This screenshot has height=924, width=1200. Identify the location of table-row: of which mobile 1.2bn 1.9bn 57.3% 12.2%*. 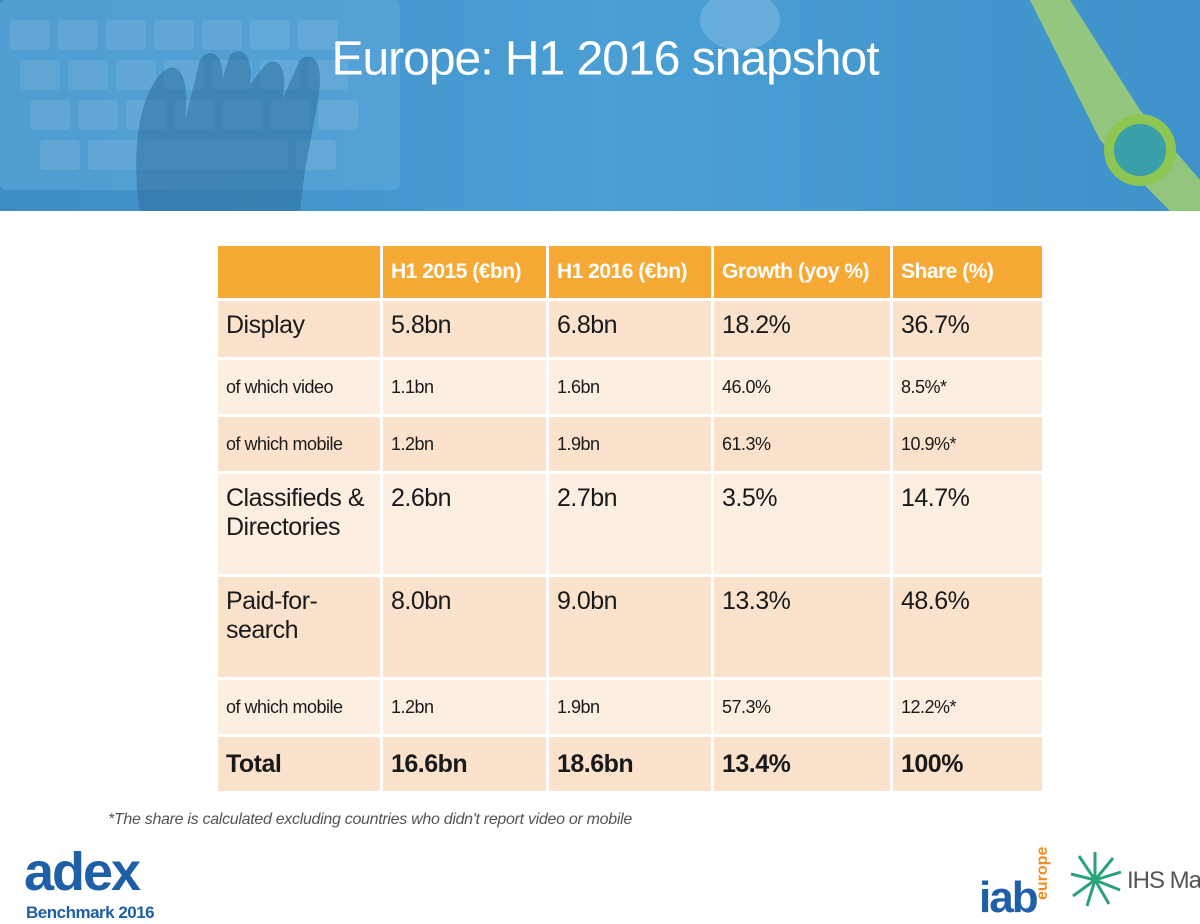
(630, 707).